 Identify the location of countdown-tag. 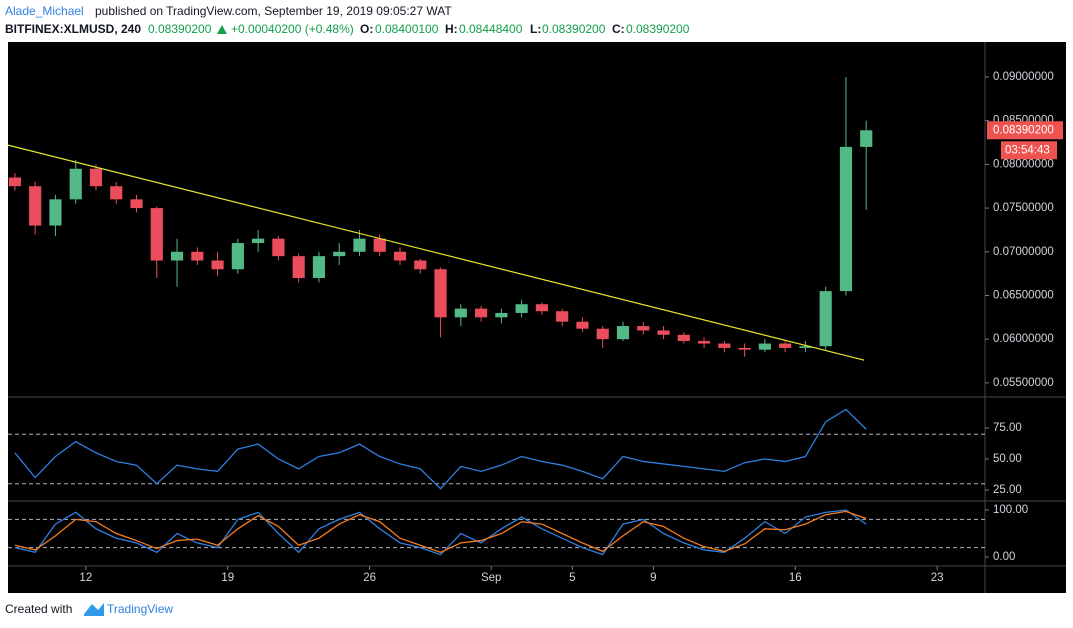
(1029, 150).